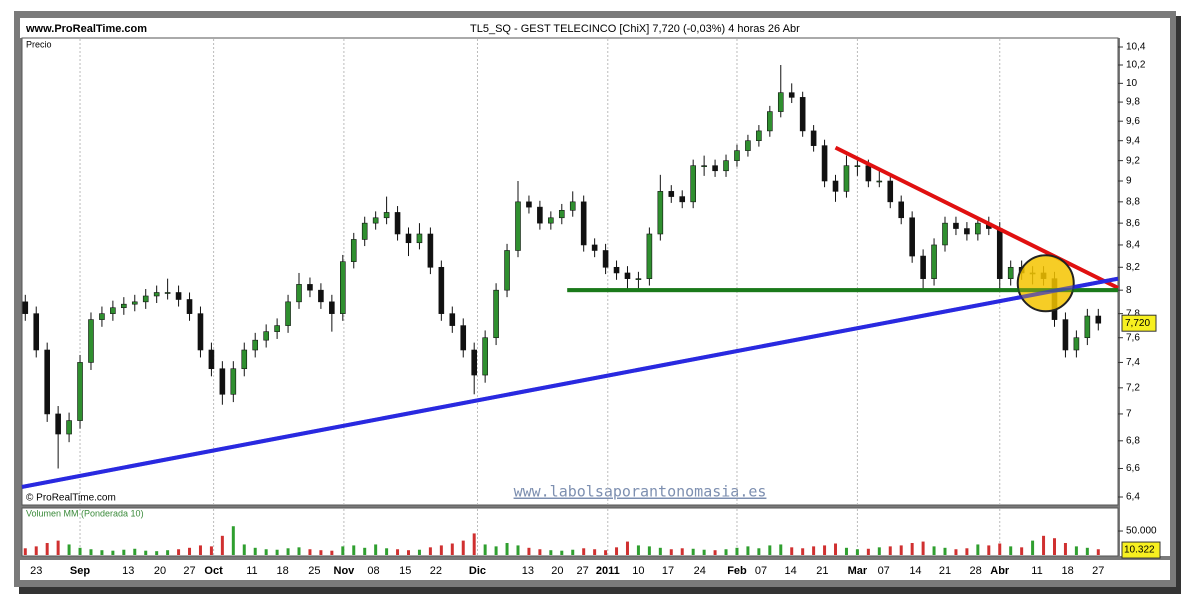 The image size is (1190, 605). Describe the element at coordinates (436, 571) in the screenshot. I see `x-tick-label: 22` at that location.